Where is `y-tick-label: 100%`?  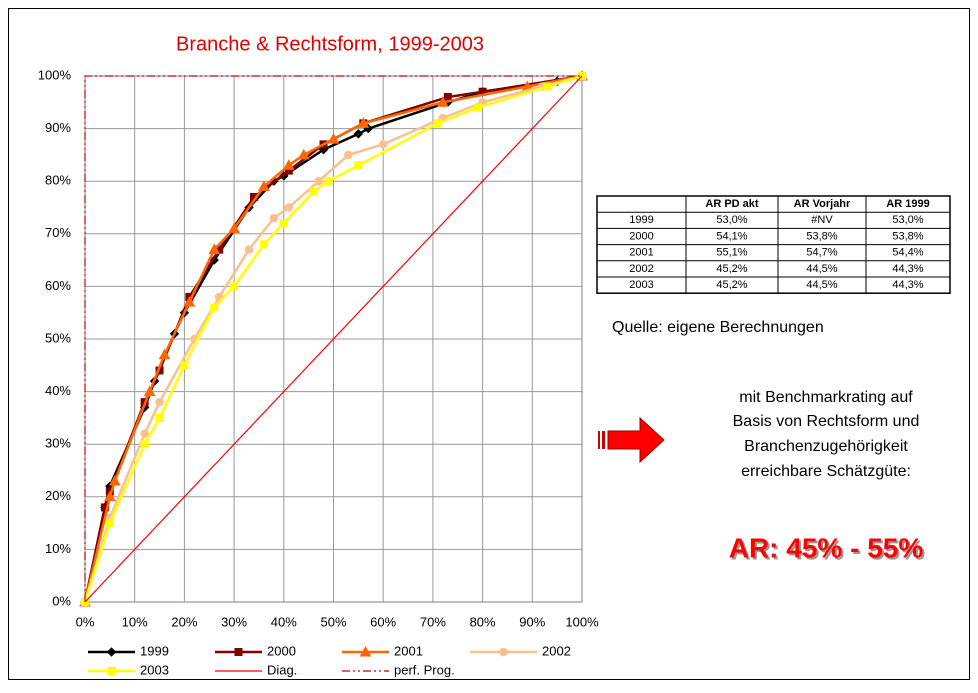
y-tick-label: 100% is located at coordinates (55, 74).